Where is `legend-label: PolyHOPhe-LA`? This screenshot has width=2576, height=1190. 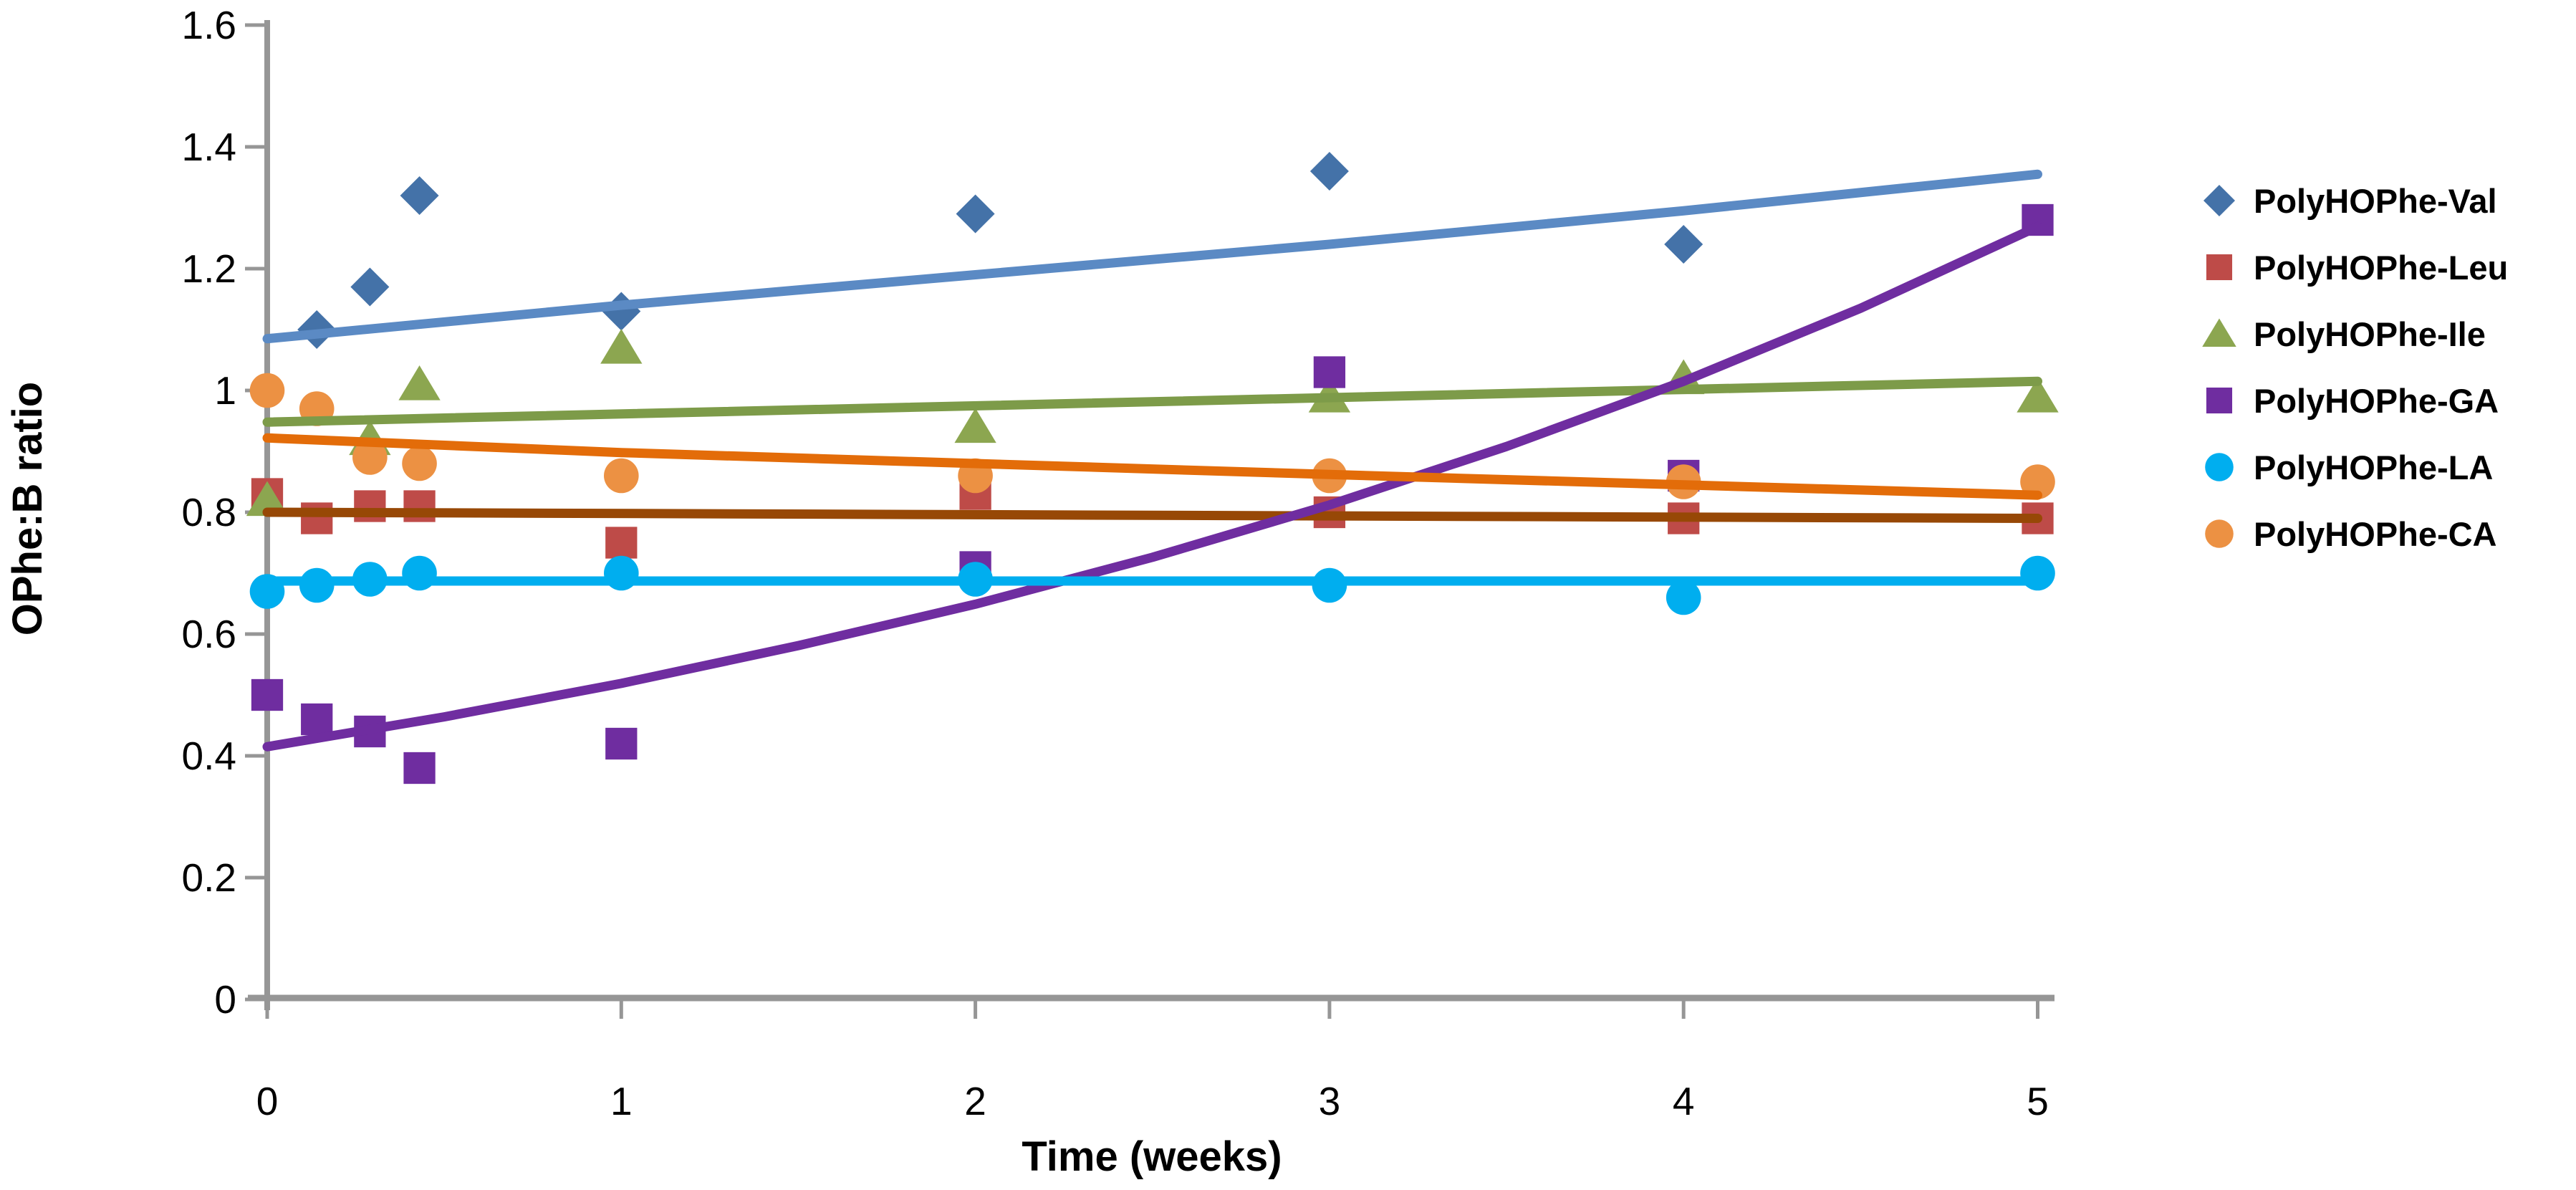
legend-label: PolyHOPhe-LA is located at coordinates (2373, 467).